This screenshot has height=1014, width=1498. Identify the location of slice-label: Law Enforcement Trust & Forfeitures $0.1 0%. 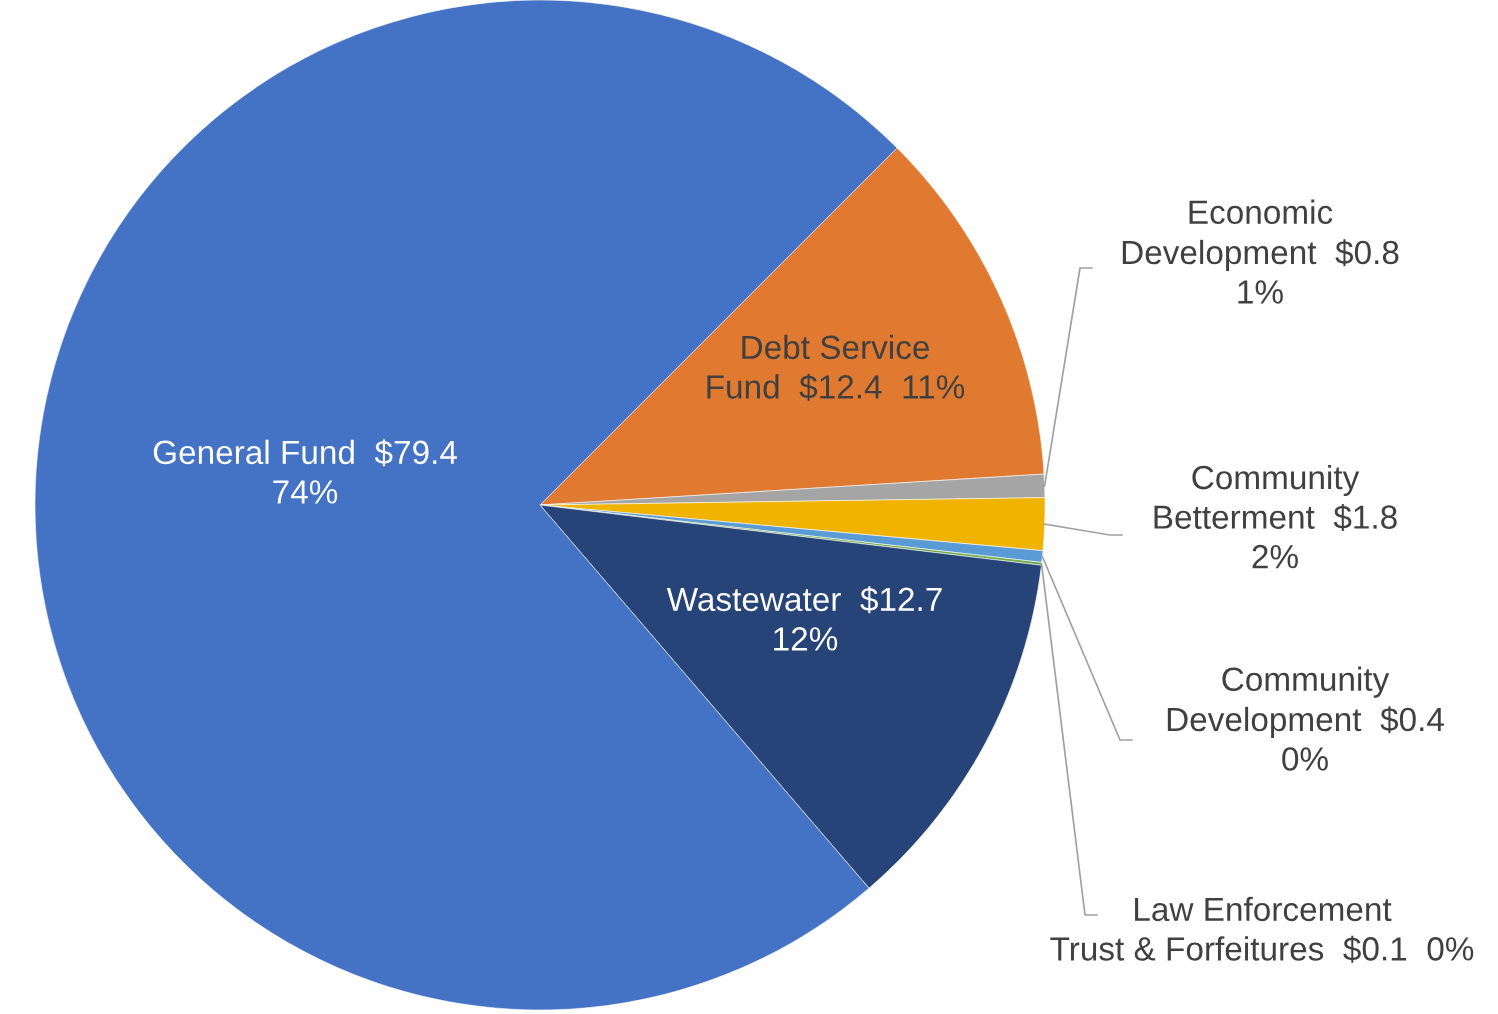
(1262, 929).